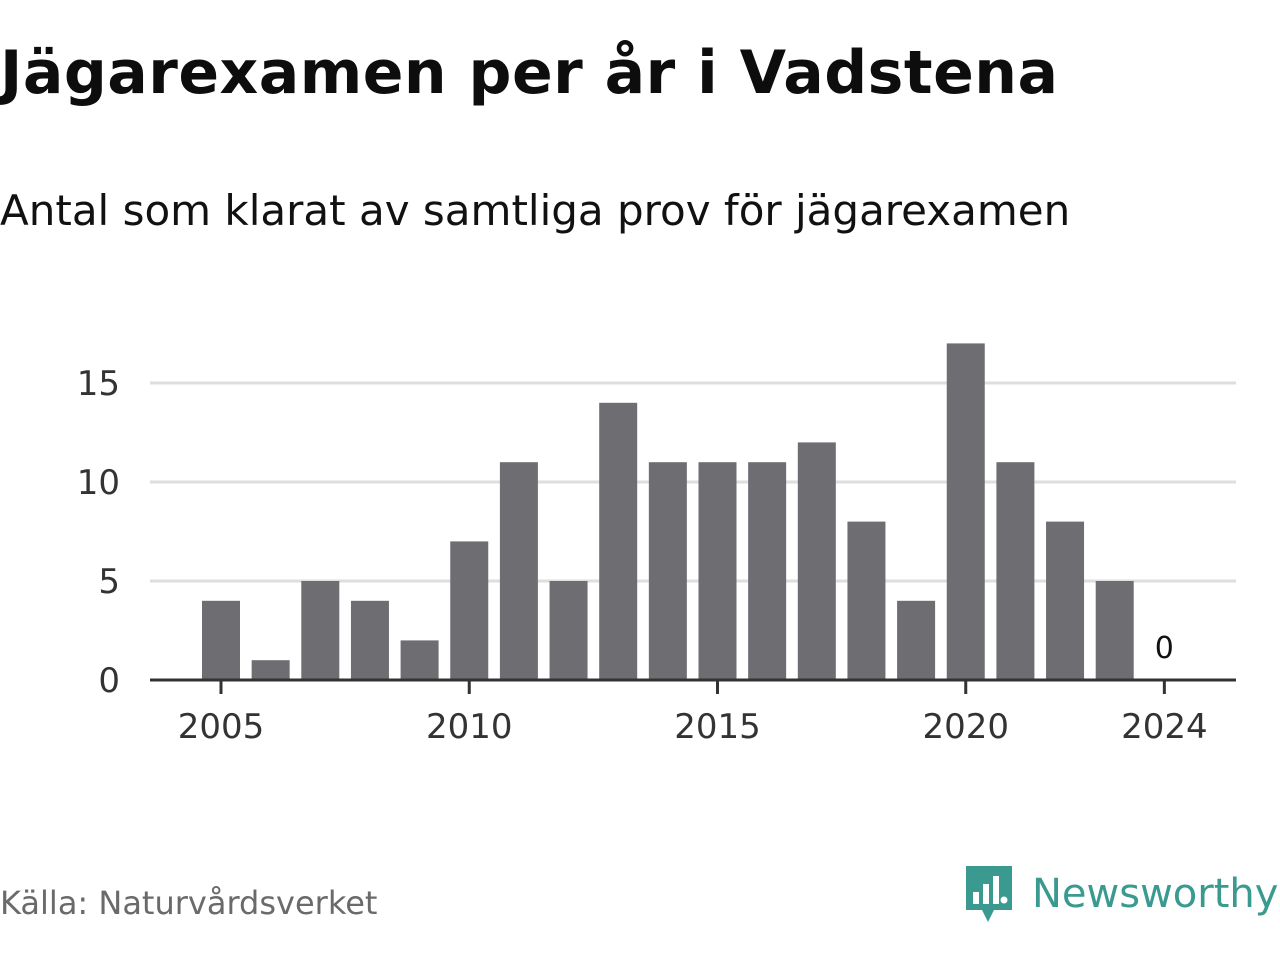  What do you see at coordinates (98, 483) in the screenshot?
I see `y-tick-label: 10` at bounding box center [98, 483].